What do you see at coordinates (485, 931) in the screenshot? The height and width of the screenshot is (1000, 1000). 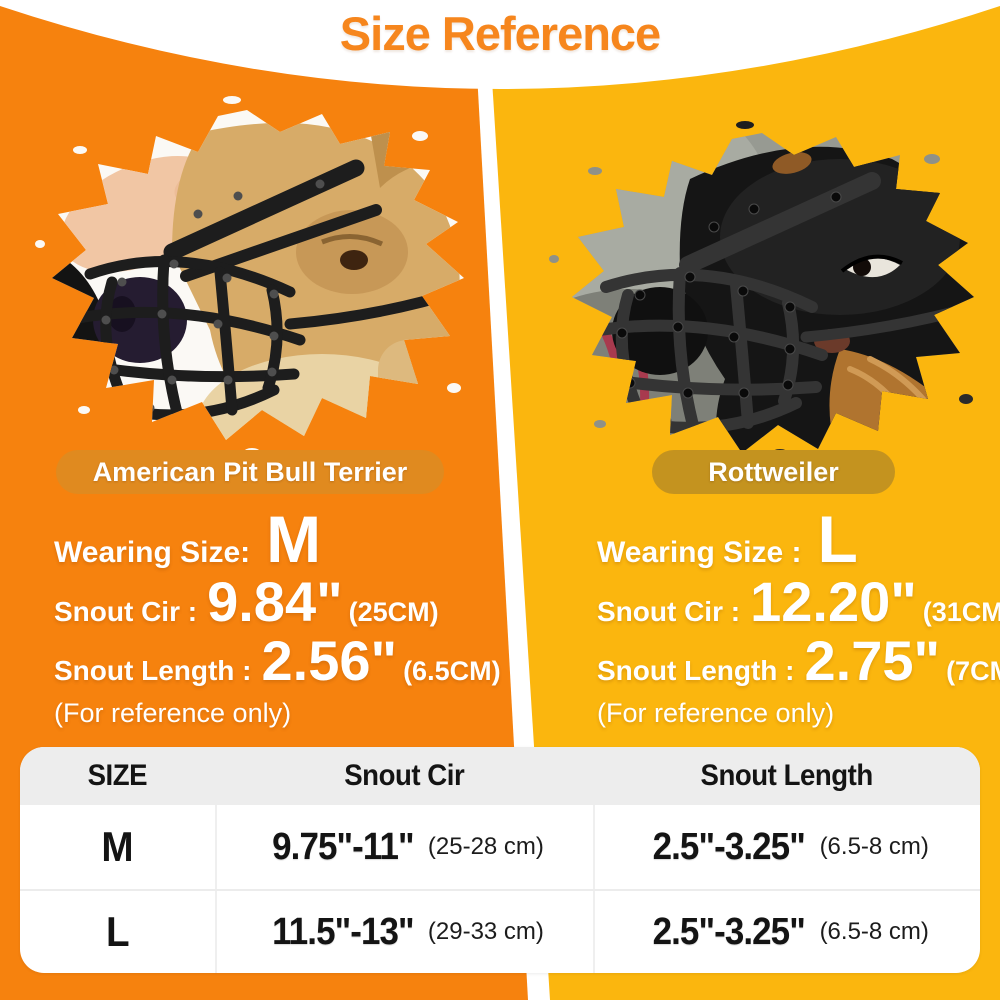 I see `cir-cm: (29-33 cm)` at bounding box center [485, 931].